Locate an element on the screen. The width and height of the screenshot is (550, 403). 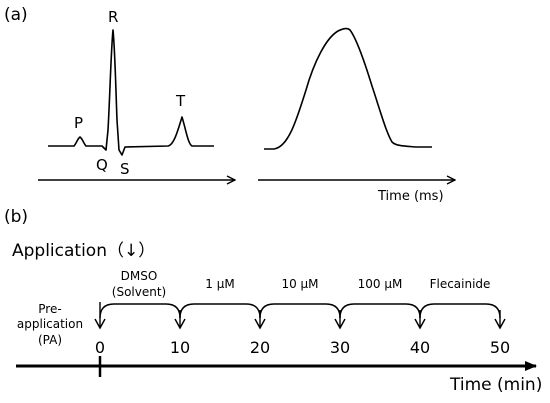
segment-label-1um: 1 μM is located at coordinates (219, 284).